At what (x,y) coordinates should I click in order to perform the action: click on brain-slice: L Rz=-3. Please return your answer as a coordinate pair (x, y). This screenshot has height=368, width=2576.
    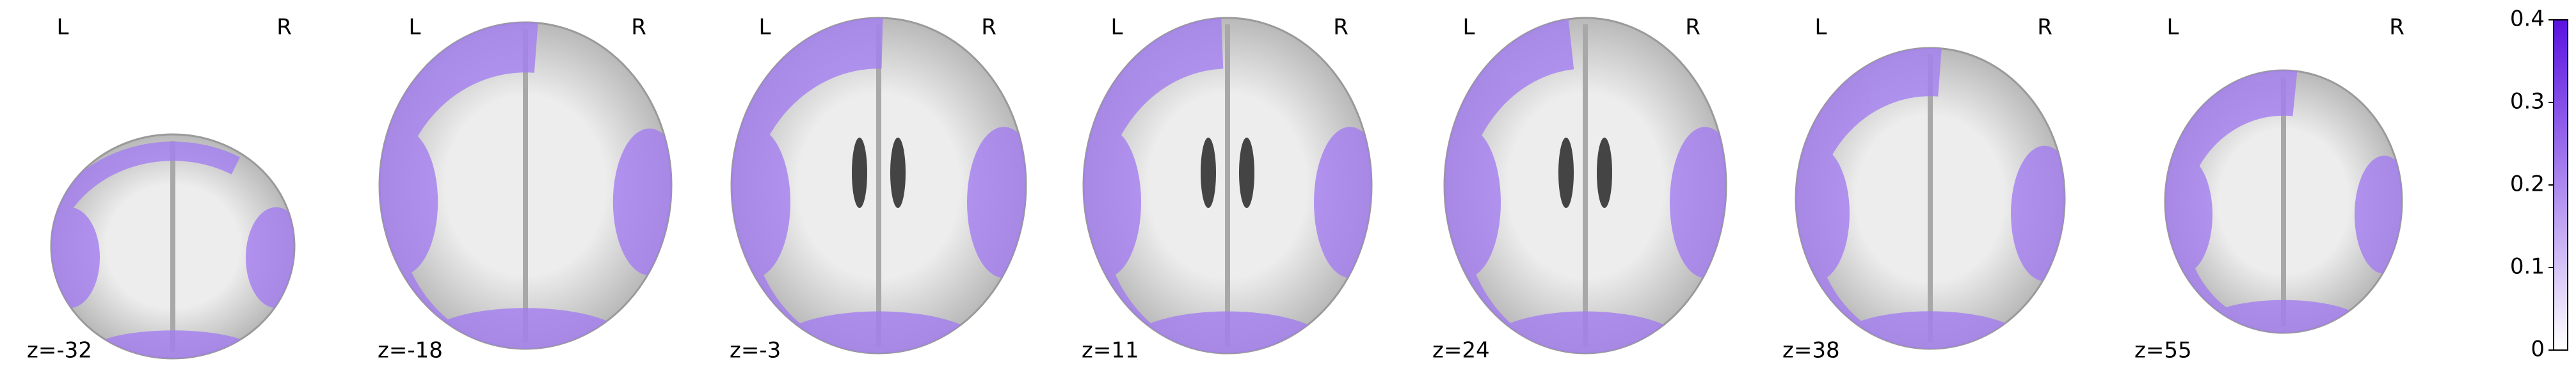
    Looking at the image, I should click on (878, 189).